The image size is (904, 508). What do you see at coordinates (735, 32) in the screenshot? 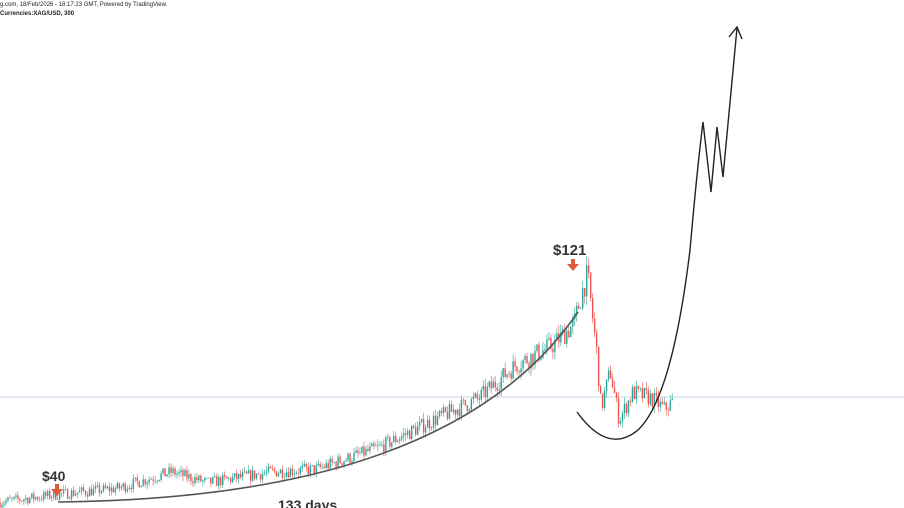
I see `projection-arrowhead-icon` at bounding box center [735, 32].